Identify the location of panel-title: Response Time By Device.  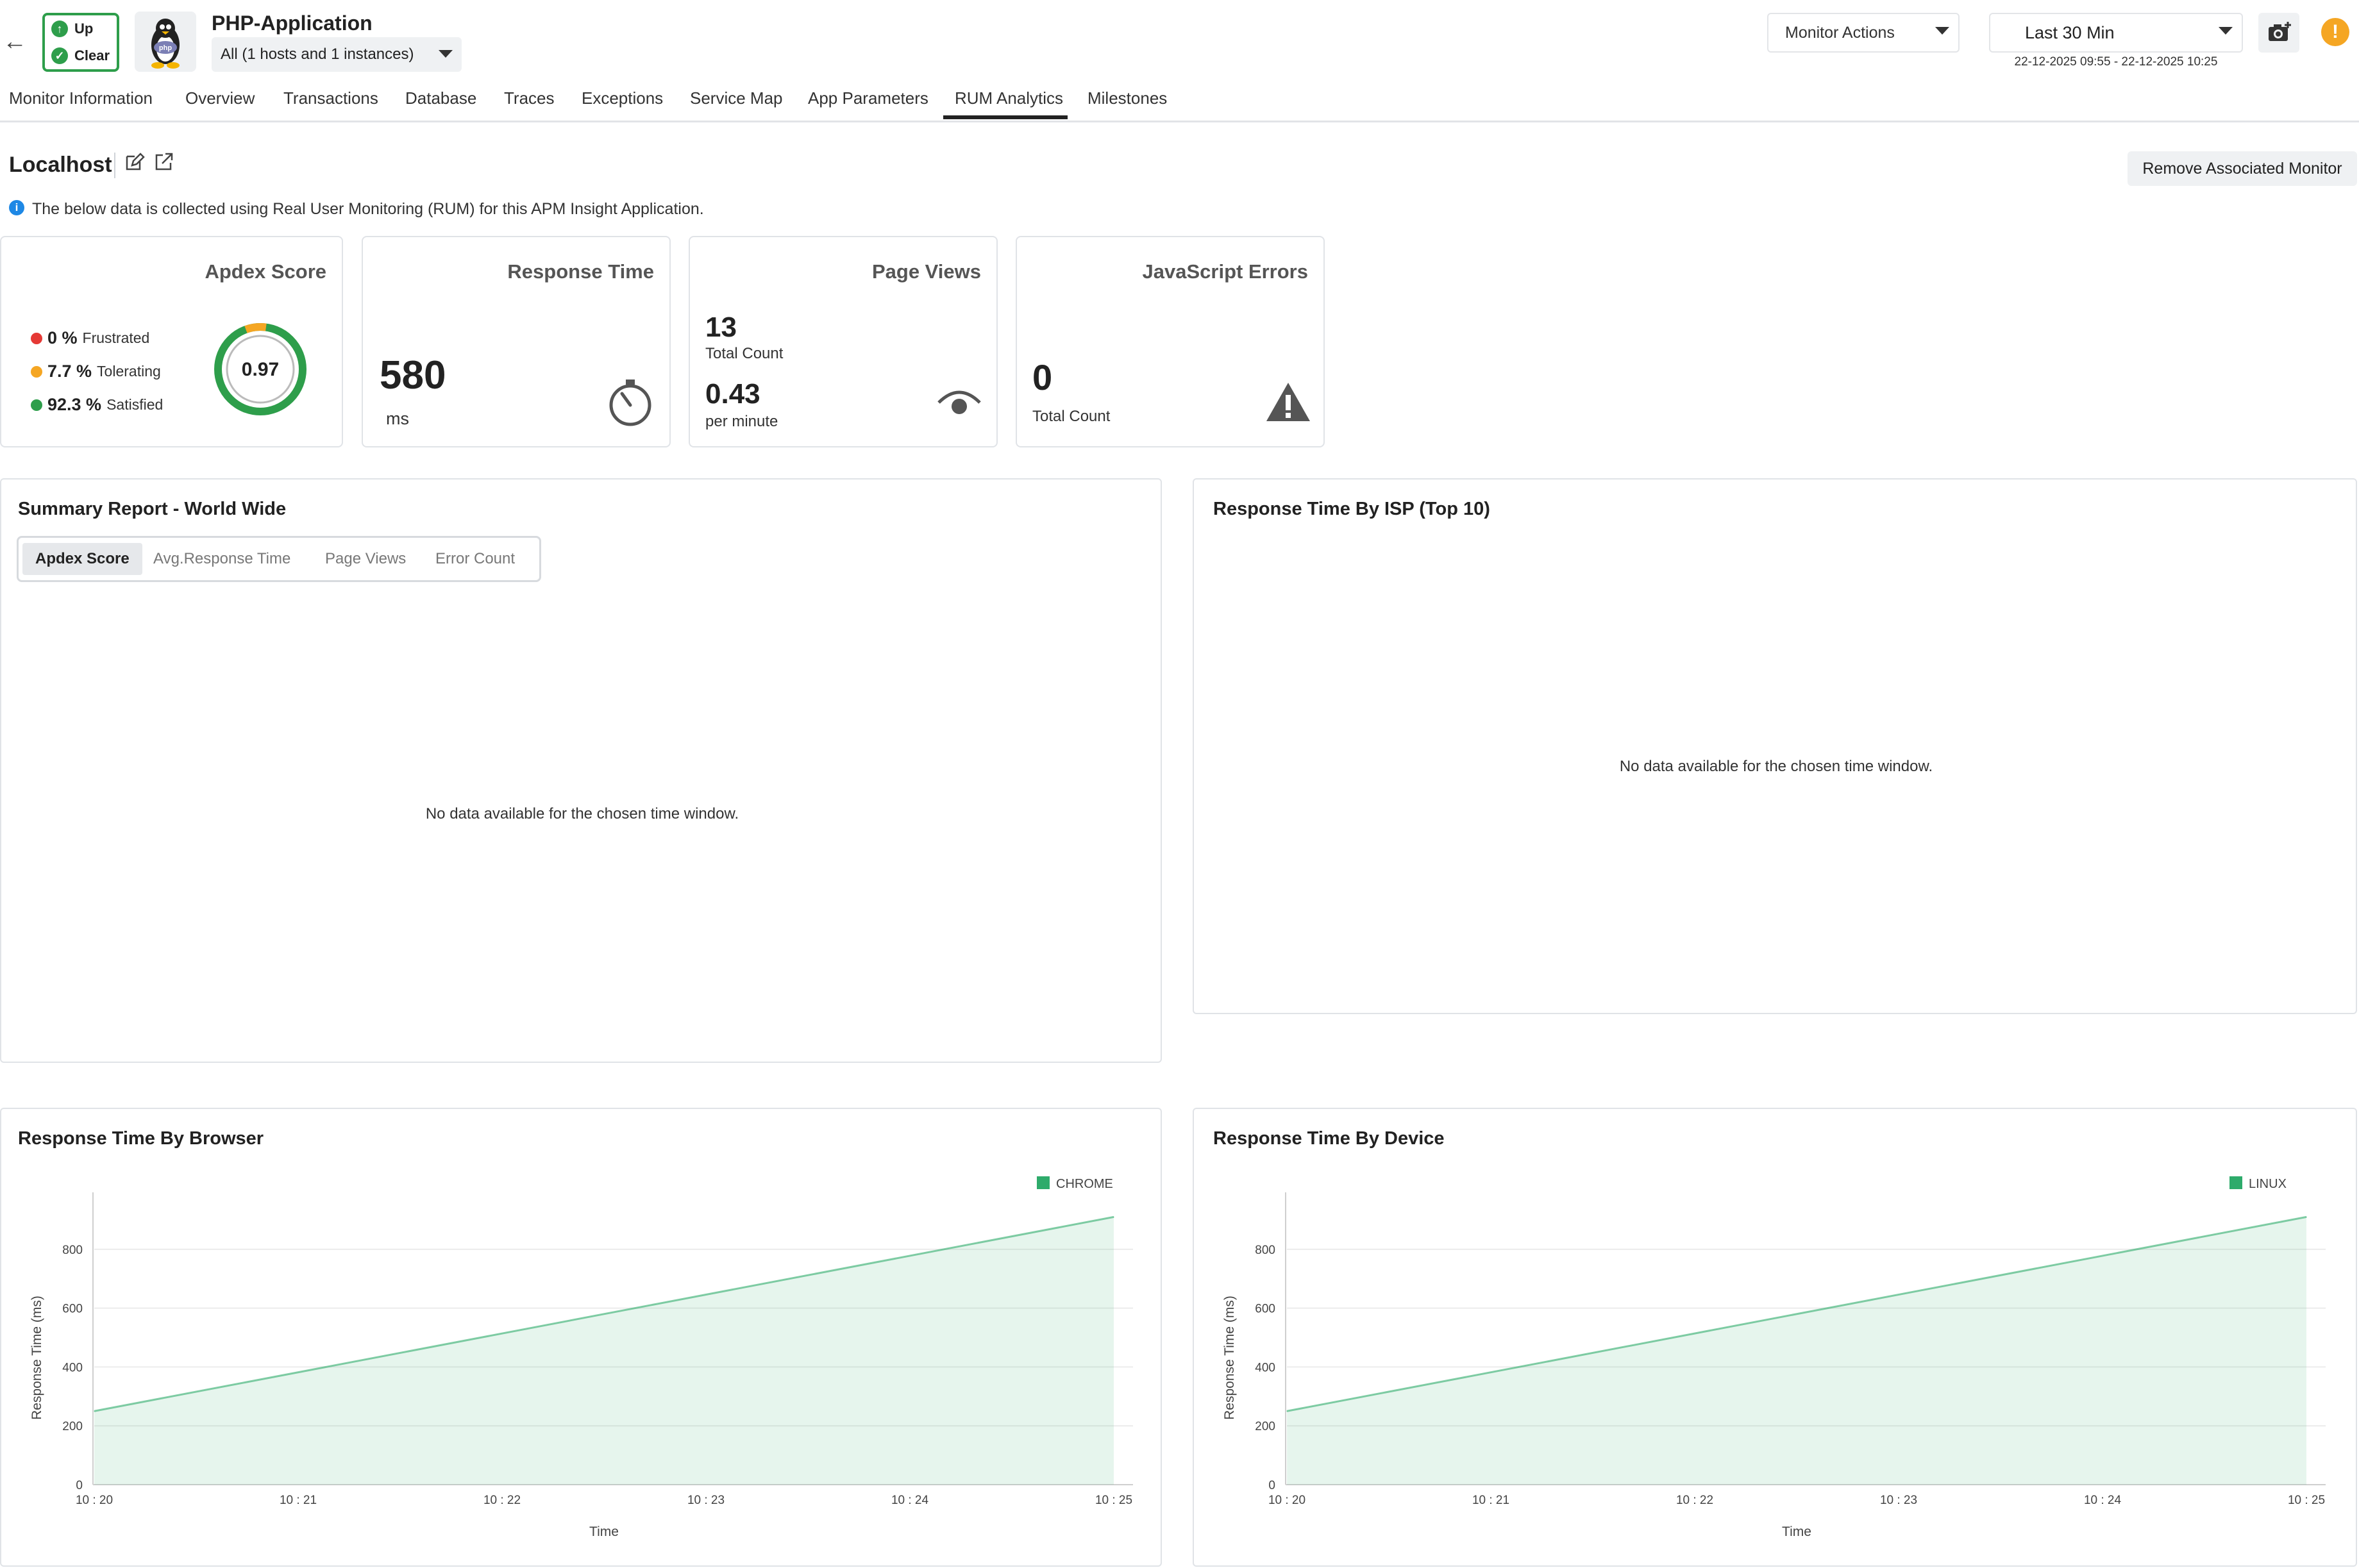
(1329, 1138).